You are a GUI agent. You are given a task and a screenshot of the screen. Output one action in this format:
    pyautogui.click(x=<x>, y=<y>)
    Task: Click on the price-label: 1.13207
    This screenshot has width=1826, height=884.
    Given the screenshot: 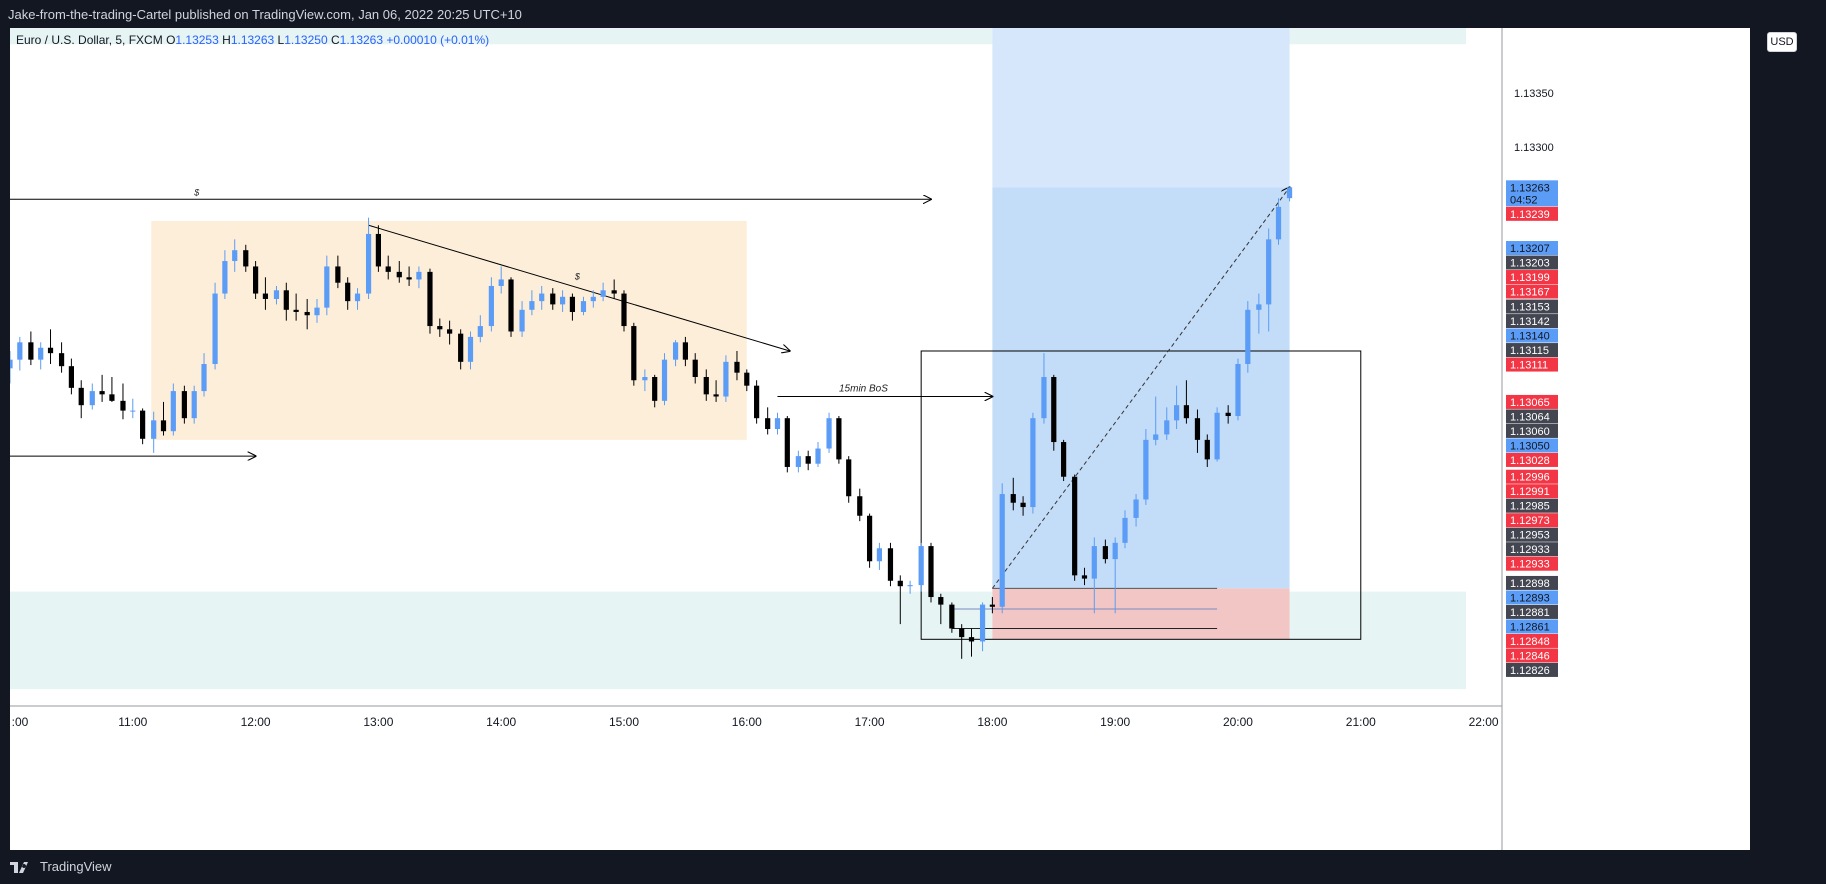 What is the action you would take?
    pyautogui.click(x=1530, y=249)
    